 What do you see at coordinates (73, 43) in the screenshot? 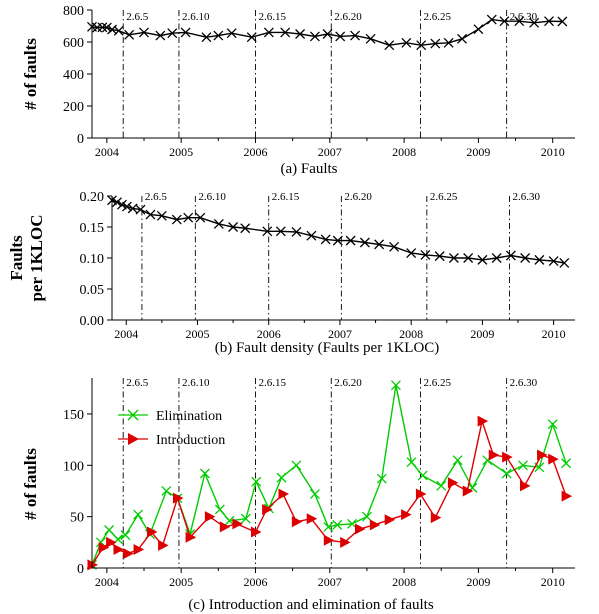
I see `y-tick-label: 600` at bounding box center [73, 43].